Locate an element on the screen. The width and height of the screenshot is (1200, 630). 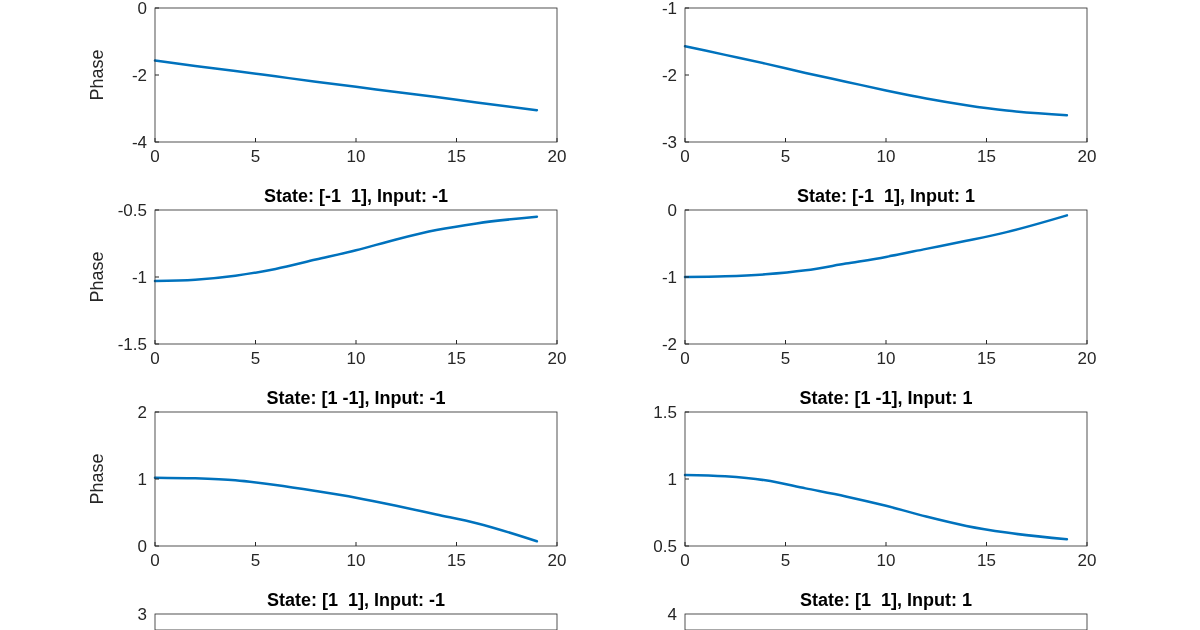
y-tick-label: -4 is located at coordinates (139, 142).